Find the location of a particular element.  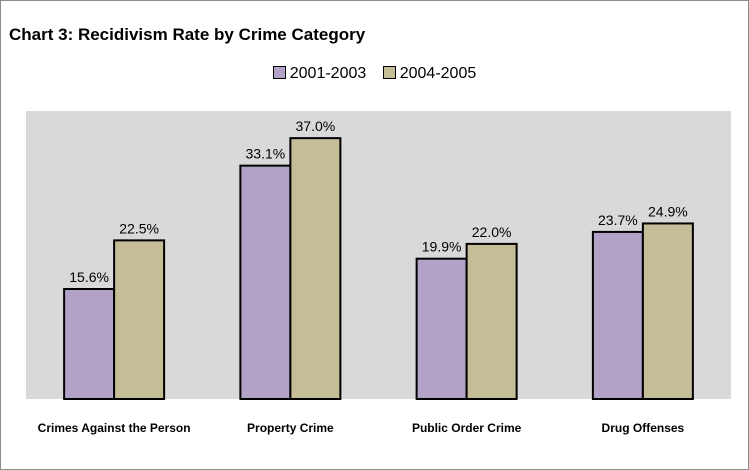

category-label-2: Property Crime is located at coordinates (290, 428).